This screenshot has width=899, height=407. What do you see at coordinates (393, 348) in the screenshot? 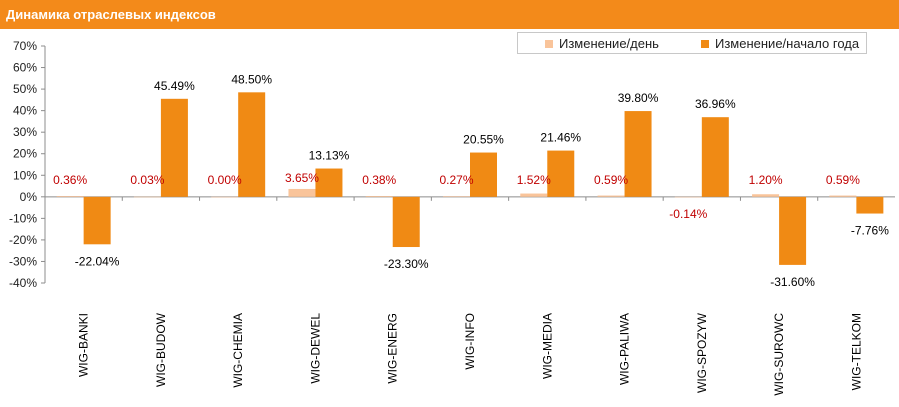
I see `x-category-label: WIG-ENERG` at bounding box center [393, 348].